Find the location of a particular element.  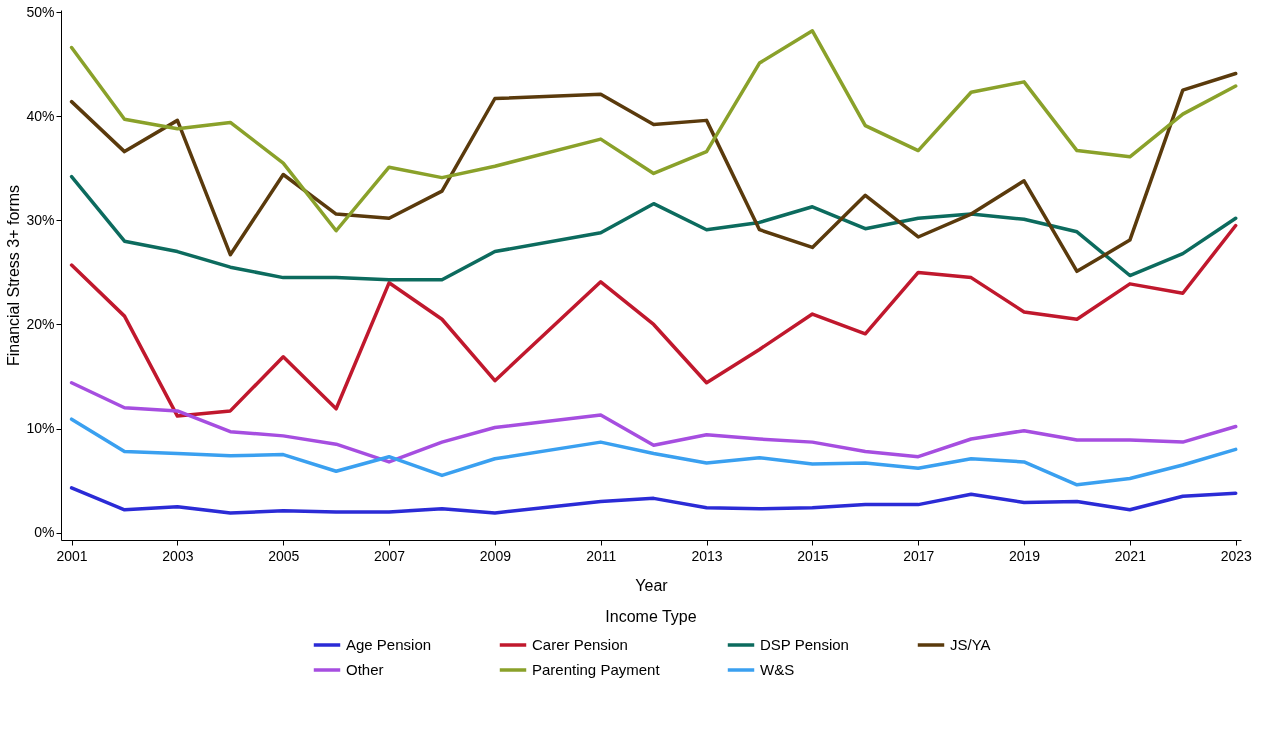

x-tick-label: 2023 is located at coordinates (1236, 555).